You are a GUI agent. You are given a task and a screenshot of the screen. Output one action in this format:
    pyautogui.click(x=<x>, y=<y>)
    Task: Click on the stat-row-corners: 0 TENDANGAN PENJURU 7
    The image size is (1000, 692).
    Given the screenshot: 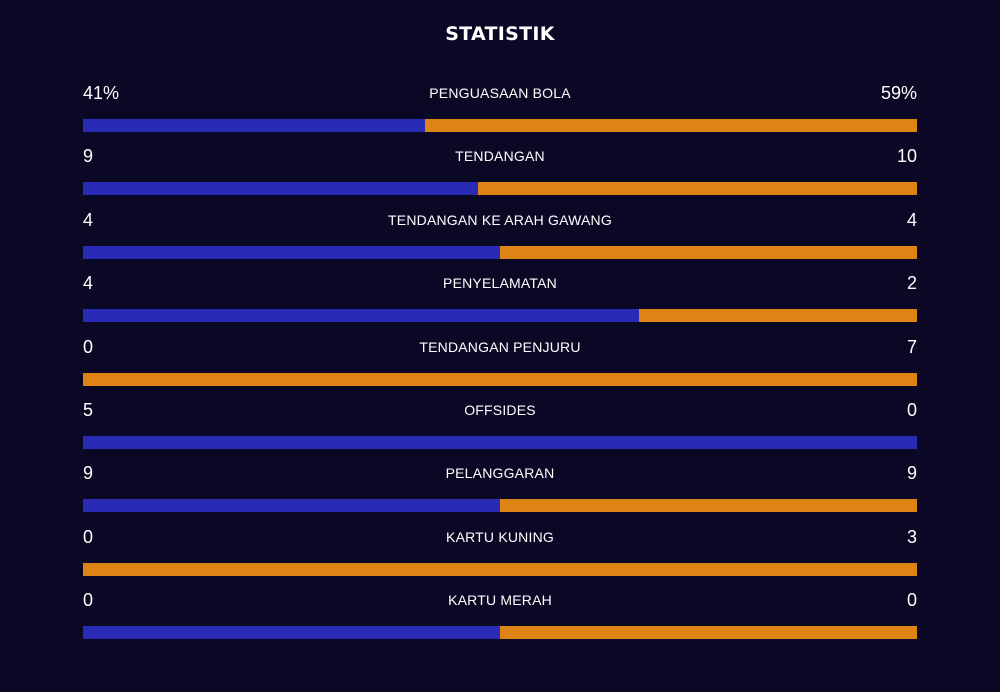 What is the action you would take?
    pyautogui.click(x=500, y=366)
    